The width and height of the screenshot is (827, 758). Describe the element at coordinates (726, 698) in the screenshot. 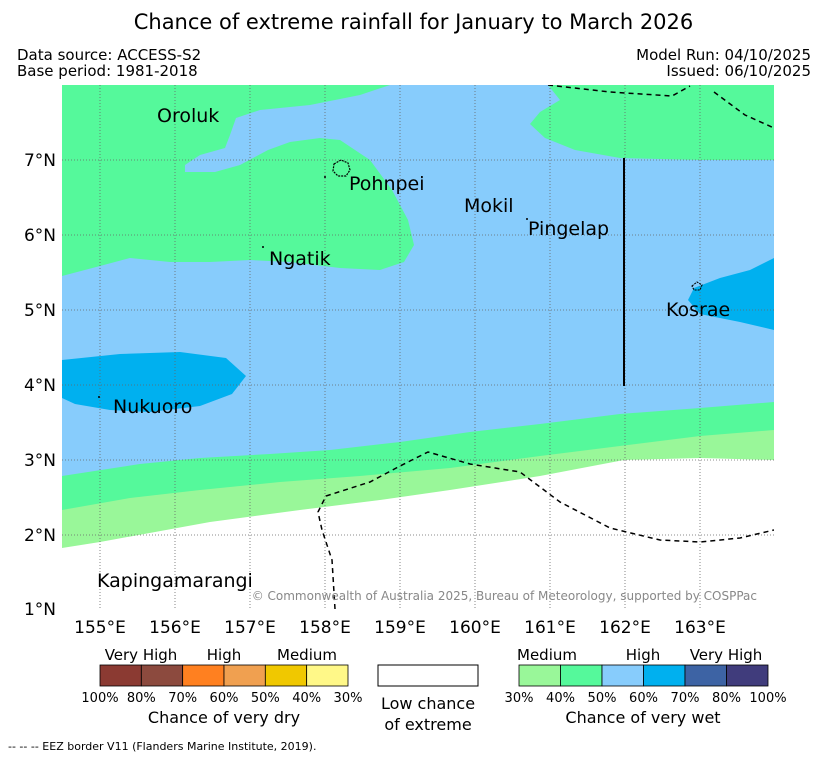

I see `wet-percent-label-5: 80%` at that location.